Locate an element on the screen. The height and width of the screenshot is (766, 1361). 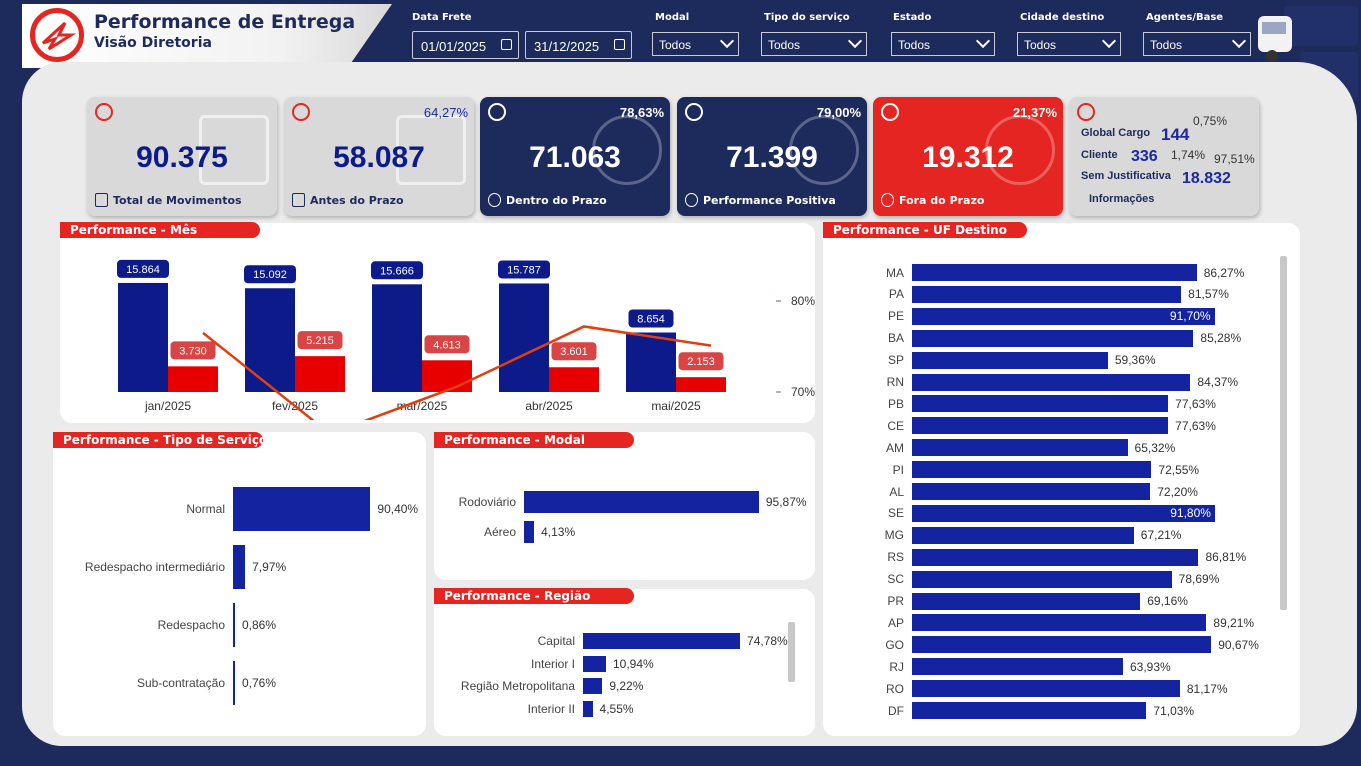
data-label: 84,37% is located at coordinates (1218, 382).